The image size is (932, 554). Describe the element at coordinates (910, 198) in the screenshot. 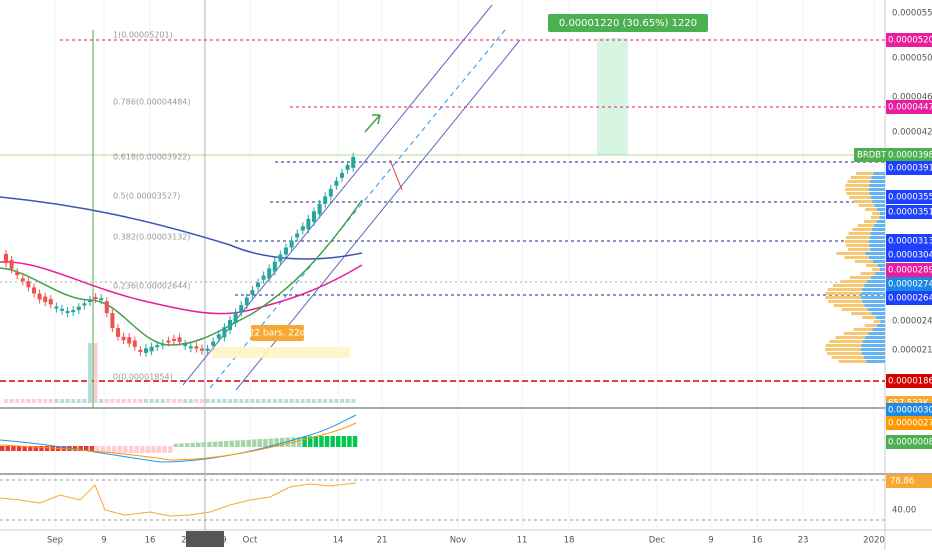

I see `price-tag: 0.00003555` at that location.